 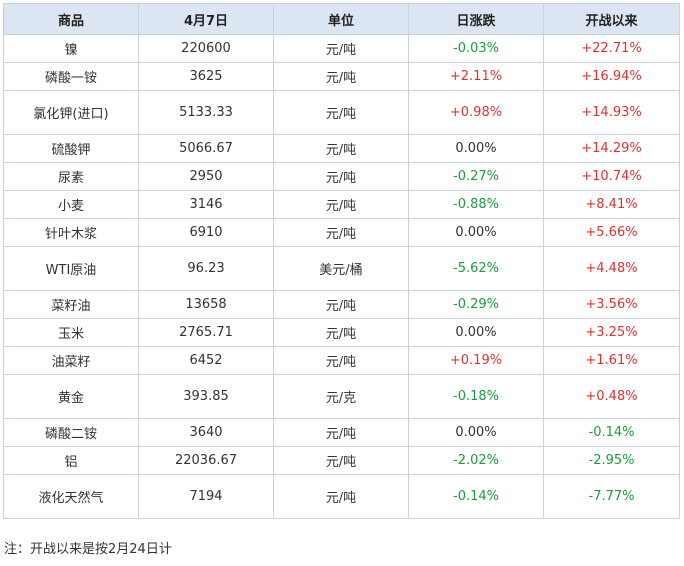 What do you see at coordinates (476, 304) in the screenshot?
I see `cell-daily-change: -0.29%` at bounding box center [476, 304].